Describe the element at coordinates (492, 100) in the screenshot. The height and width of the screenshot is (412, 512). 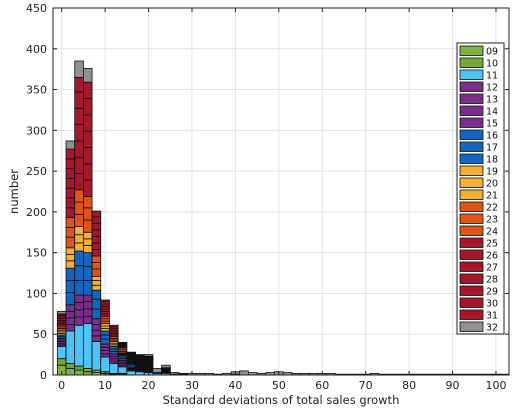
I see `legend-label-13: 13` at that location.